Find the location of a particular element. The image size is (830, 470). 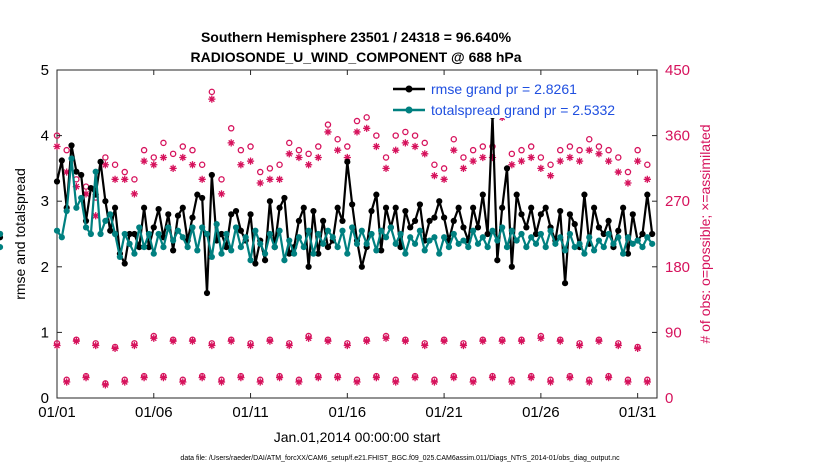

x-tick-label: 01/01 is located at coordinates (57, 412).